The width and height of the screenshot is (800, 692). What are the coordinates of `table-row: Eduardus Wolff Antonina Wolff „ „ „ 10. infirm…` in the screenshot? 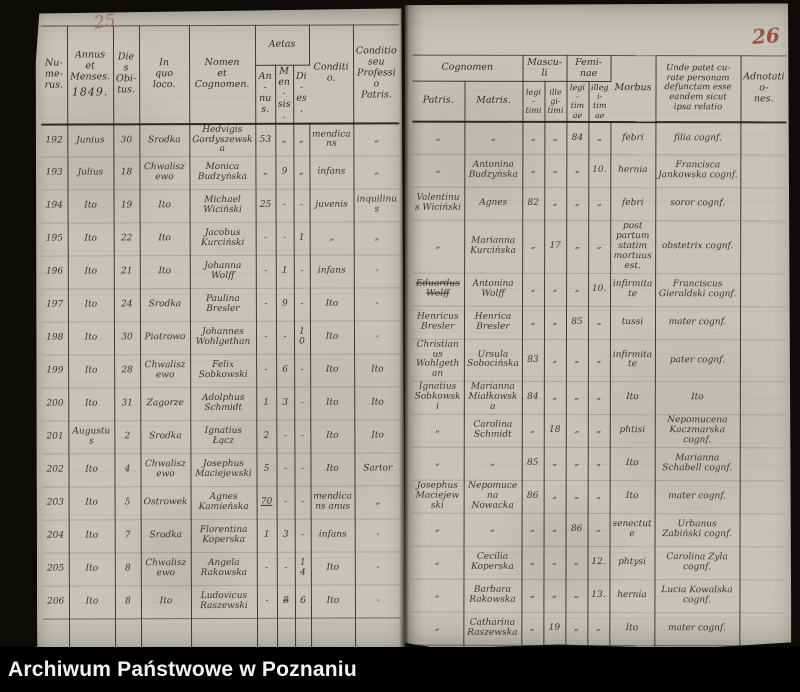 It's located at (599, 290).